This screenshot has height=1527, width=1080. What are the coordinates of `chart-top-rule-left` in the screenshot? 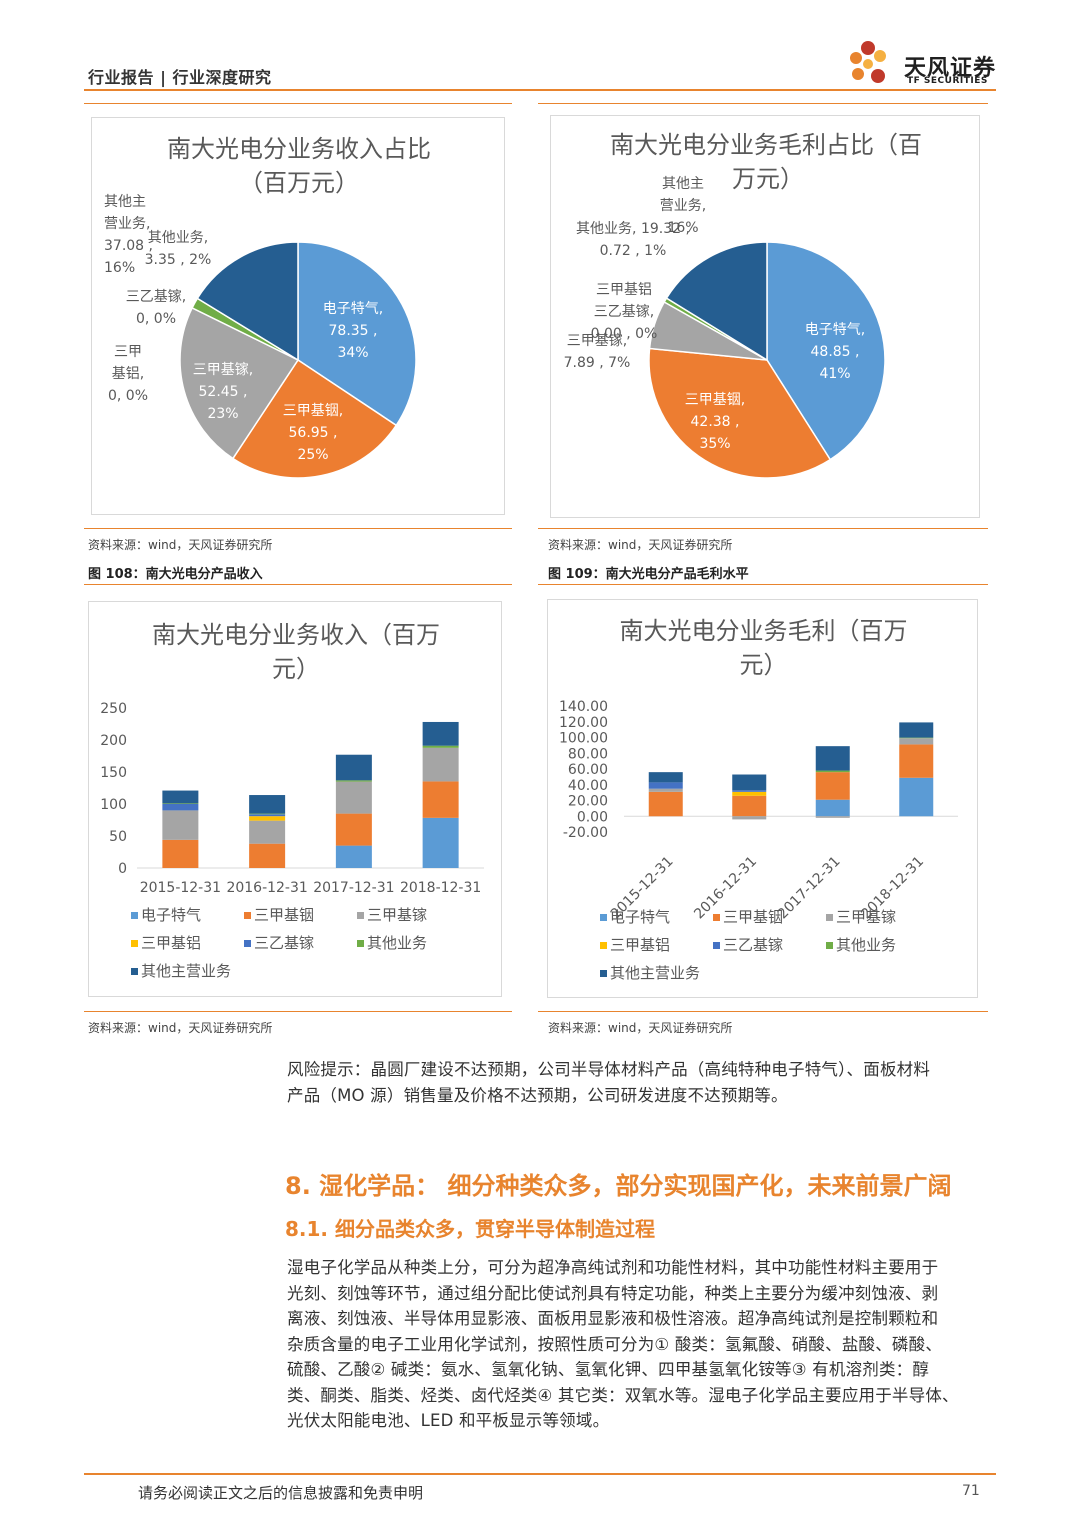 It's located at (298, 103).